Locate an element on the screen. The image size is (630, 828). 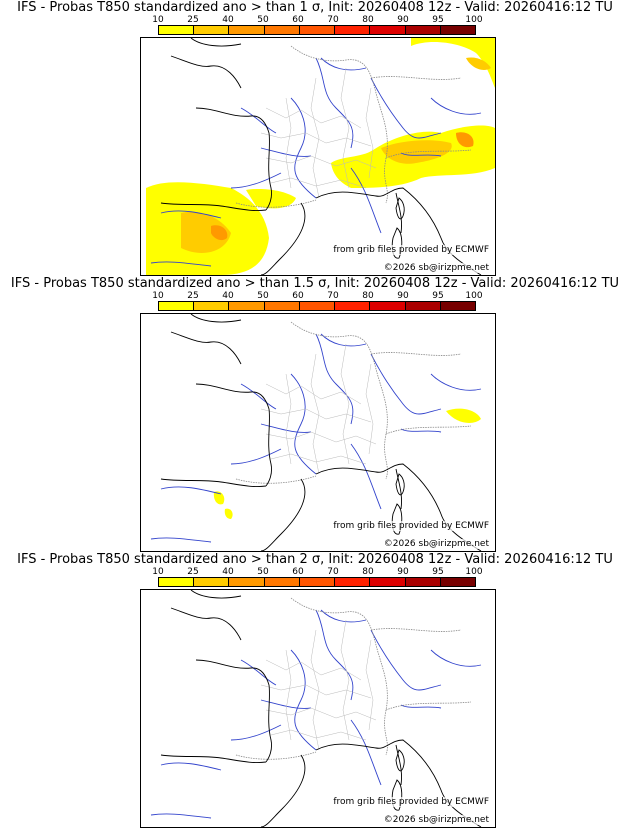
anomaly-shading is located at coordinates (347, 463).